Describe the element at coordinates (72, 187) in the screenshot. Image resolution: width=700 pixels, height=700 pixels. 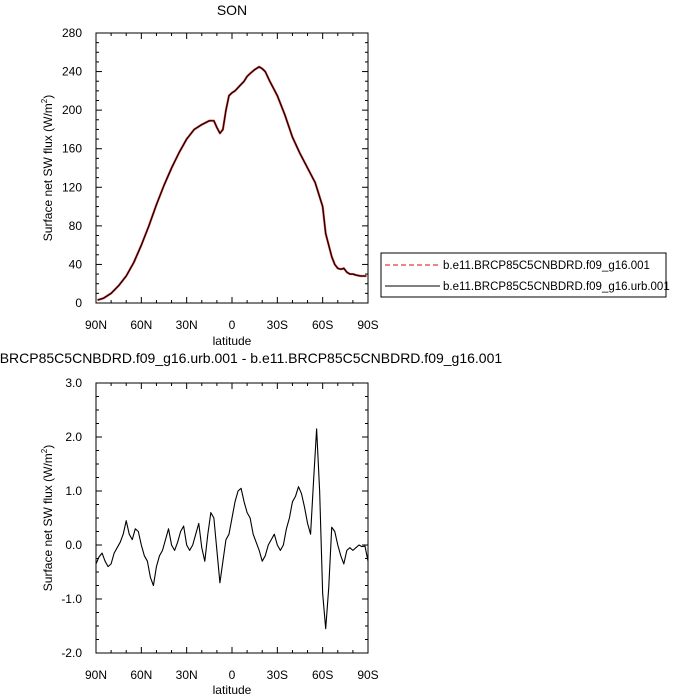
I see `y-tick-label: 120` at that location.